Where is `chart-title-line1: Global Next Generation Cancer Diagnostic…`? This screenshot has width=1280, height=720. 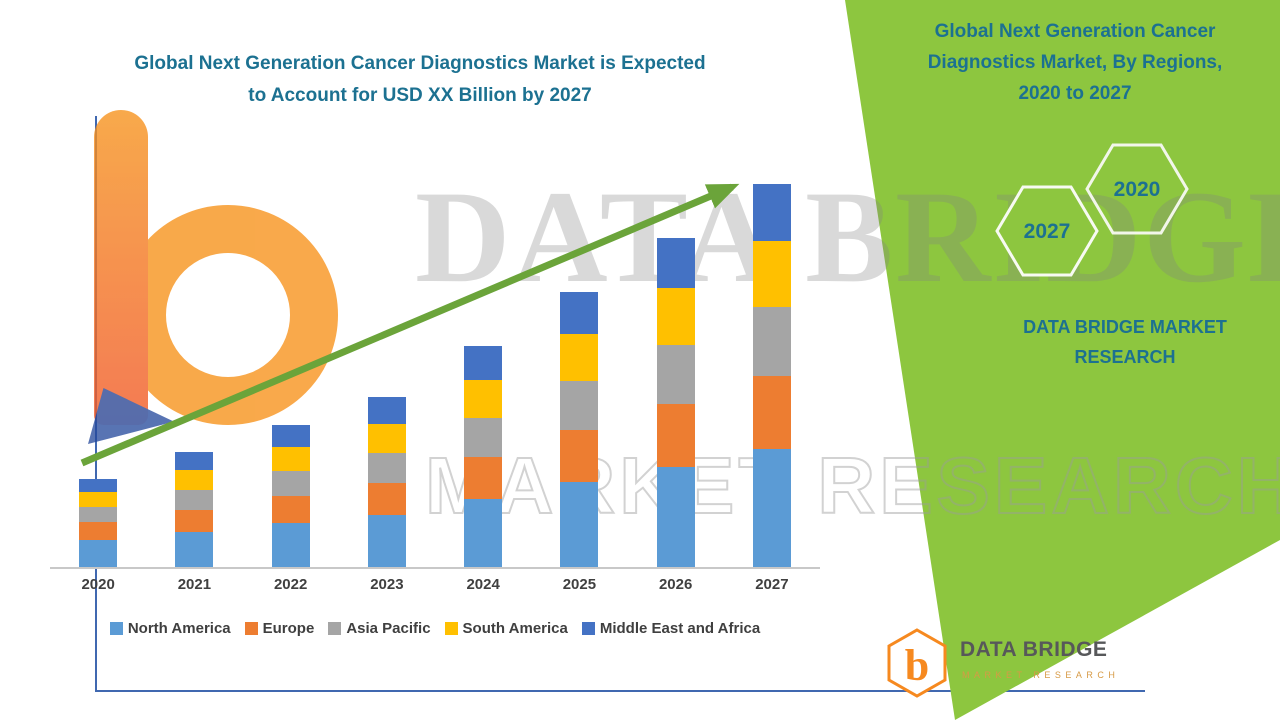 chart-title-line1: Global Next Generation Cancer Diagnostic… is located at coordinates (420, 63).